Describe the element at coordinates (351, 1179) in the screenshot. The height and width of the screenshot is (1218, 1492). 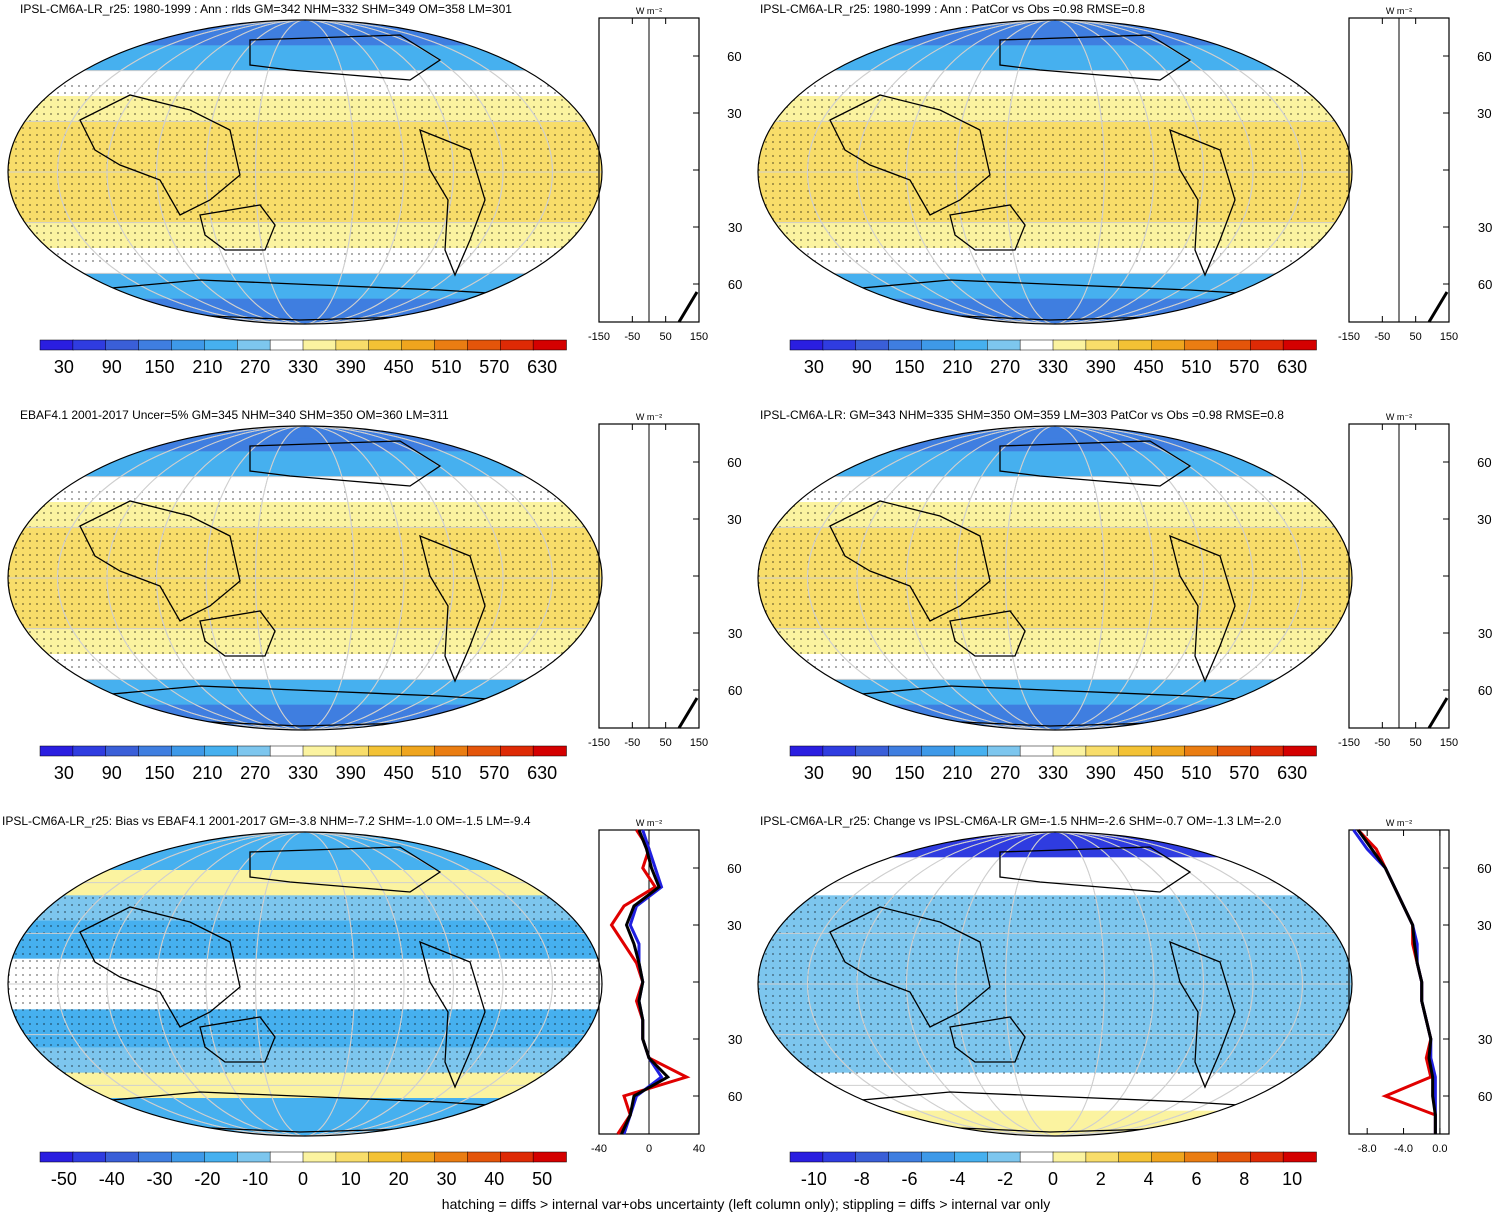
I see `colorbar-label: 10` at that location.